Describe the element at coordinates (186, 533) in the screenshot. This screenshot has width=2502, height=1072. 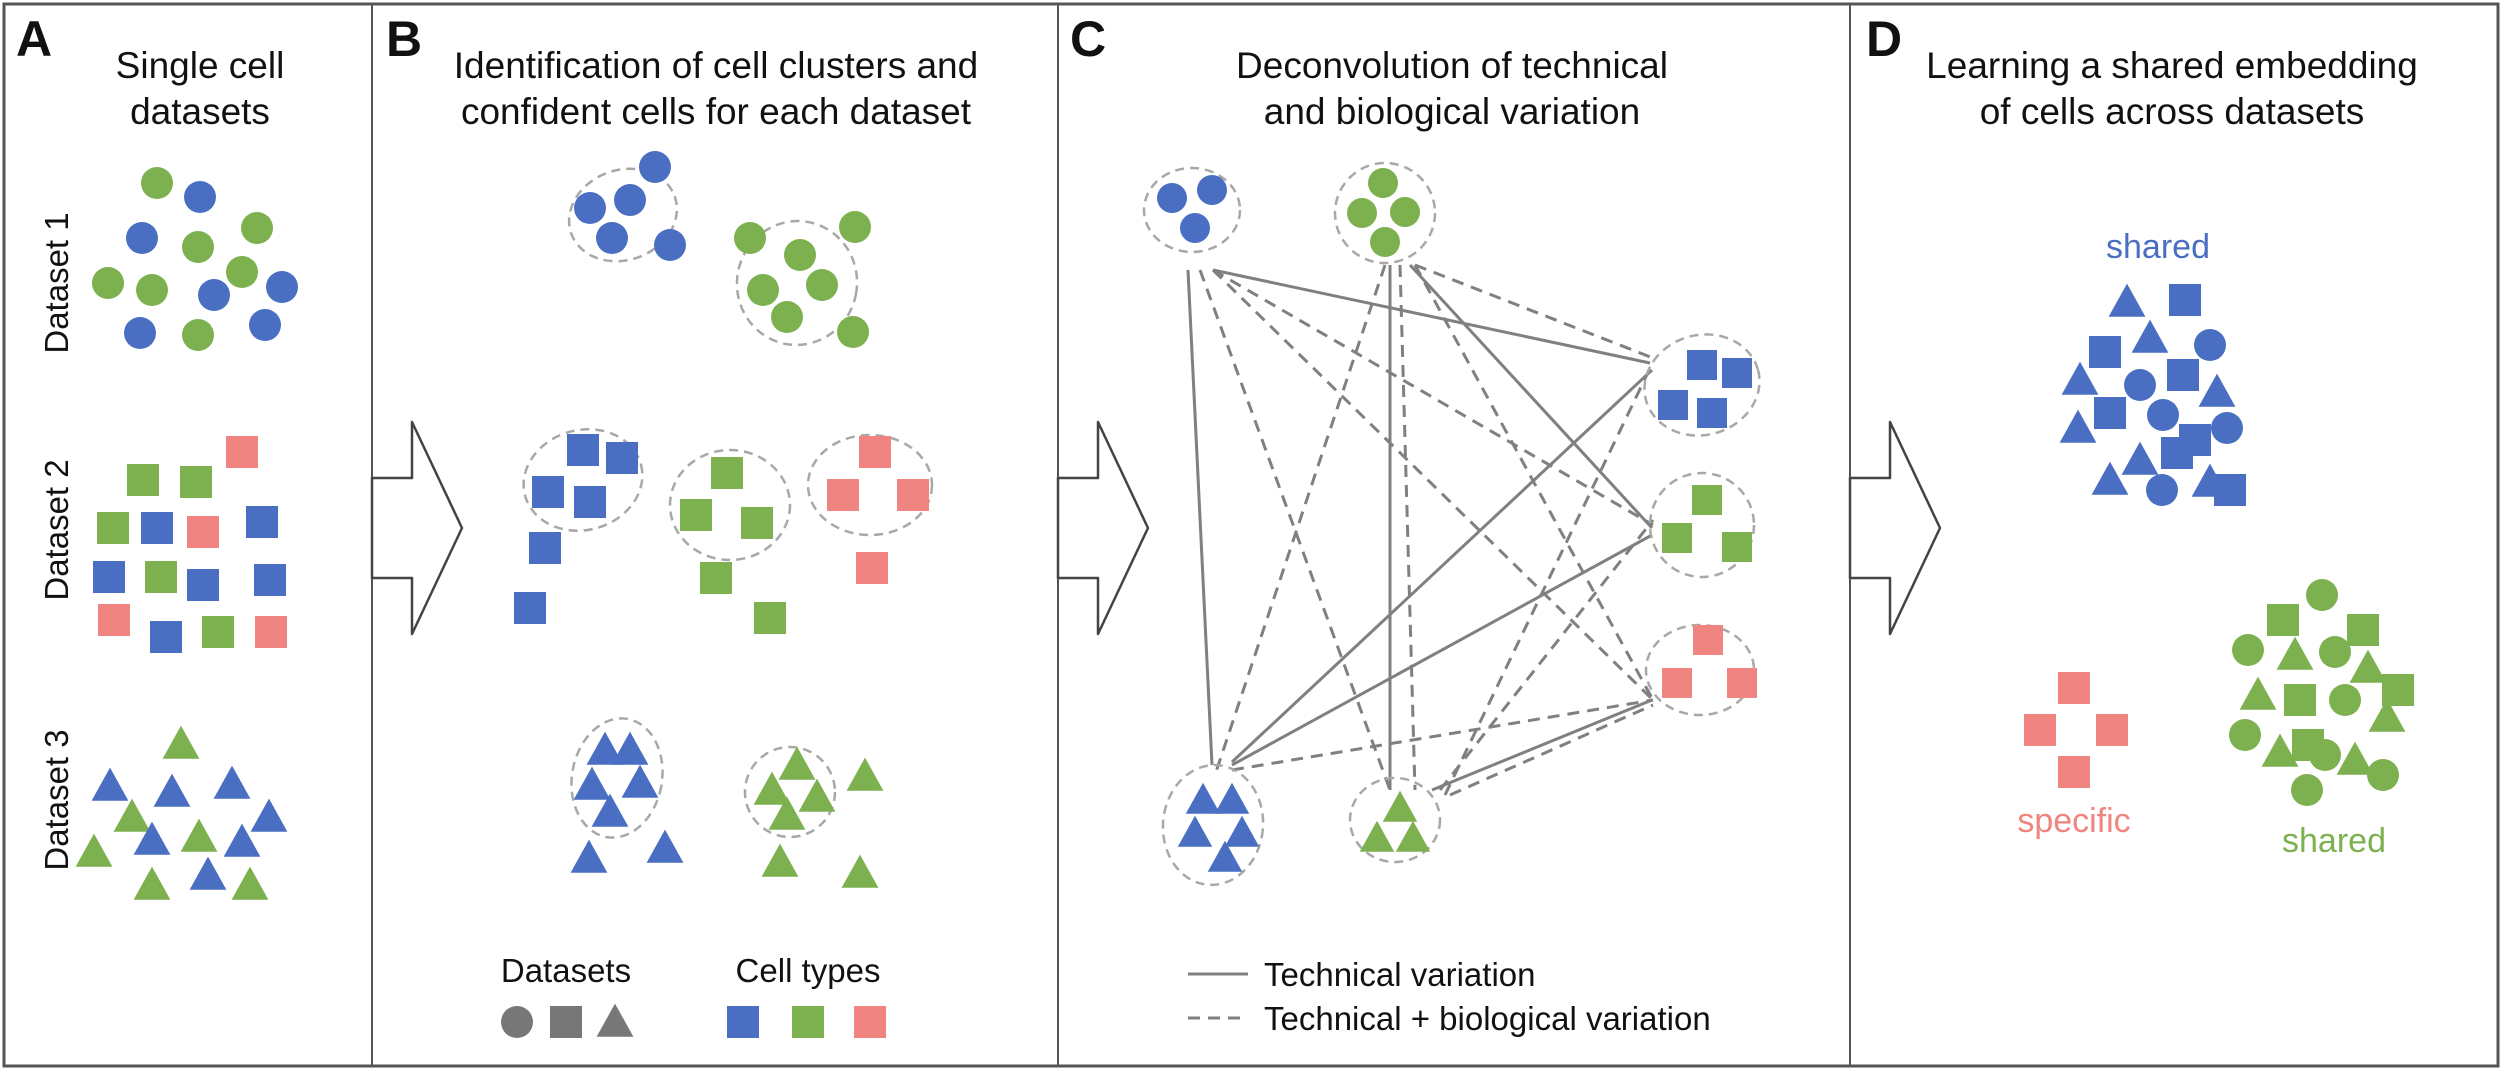
I see `panel-a-cells` at that location.